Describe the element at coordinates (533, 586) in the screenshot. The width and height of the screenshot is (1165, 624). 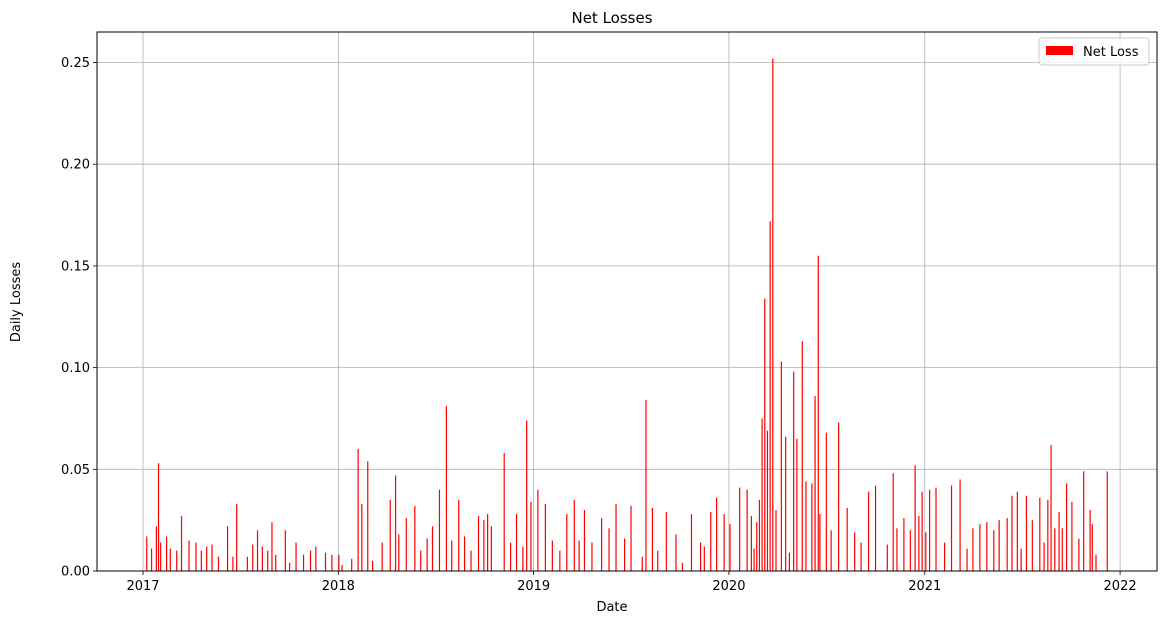
I see `x-tick-label: 2019` at that location.